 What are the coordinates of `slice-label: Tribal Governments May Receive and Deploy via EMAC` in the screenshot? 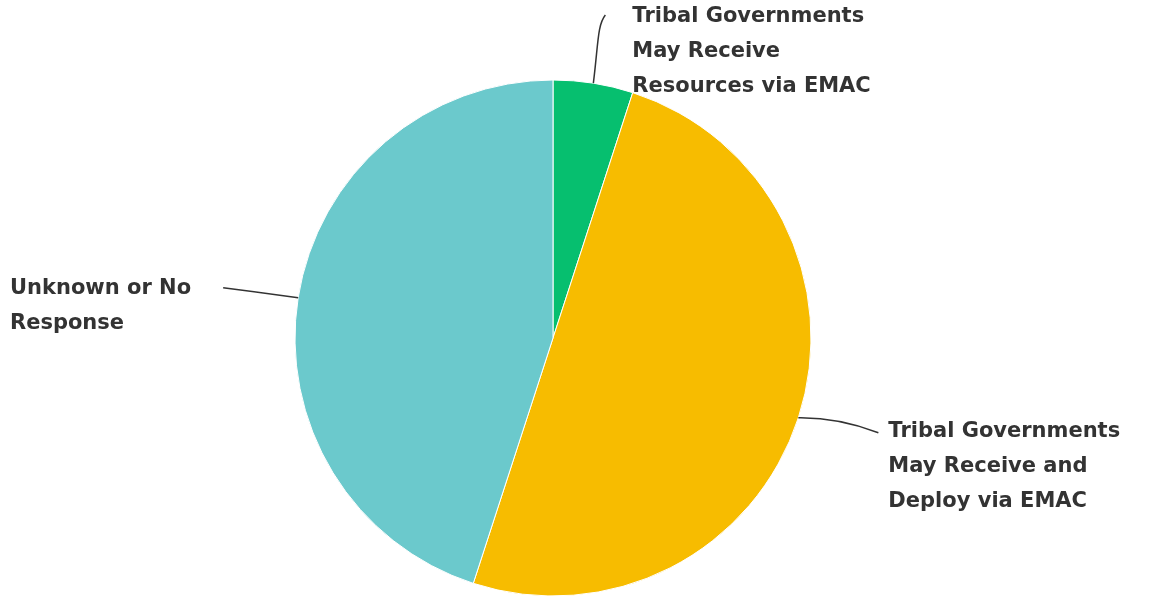 It's located at (1004, 464).